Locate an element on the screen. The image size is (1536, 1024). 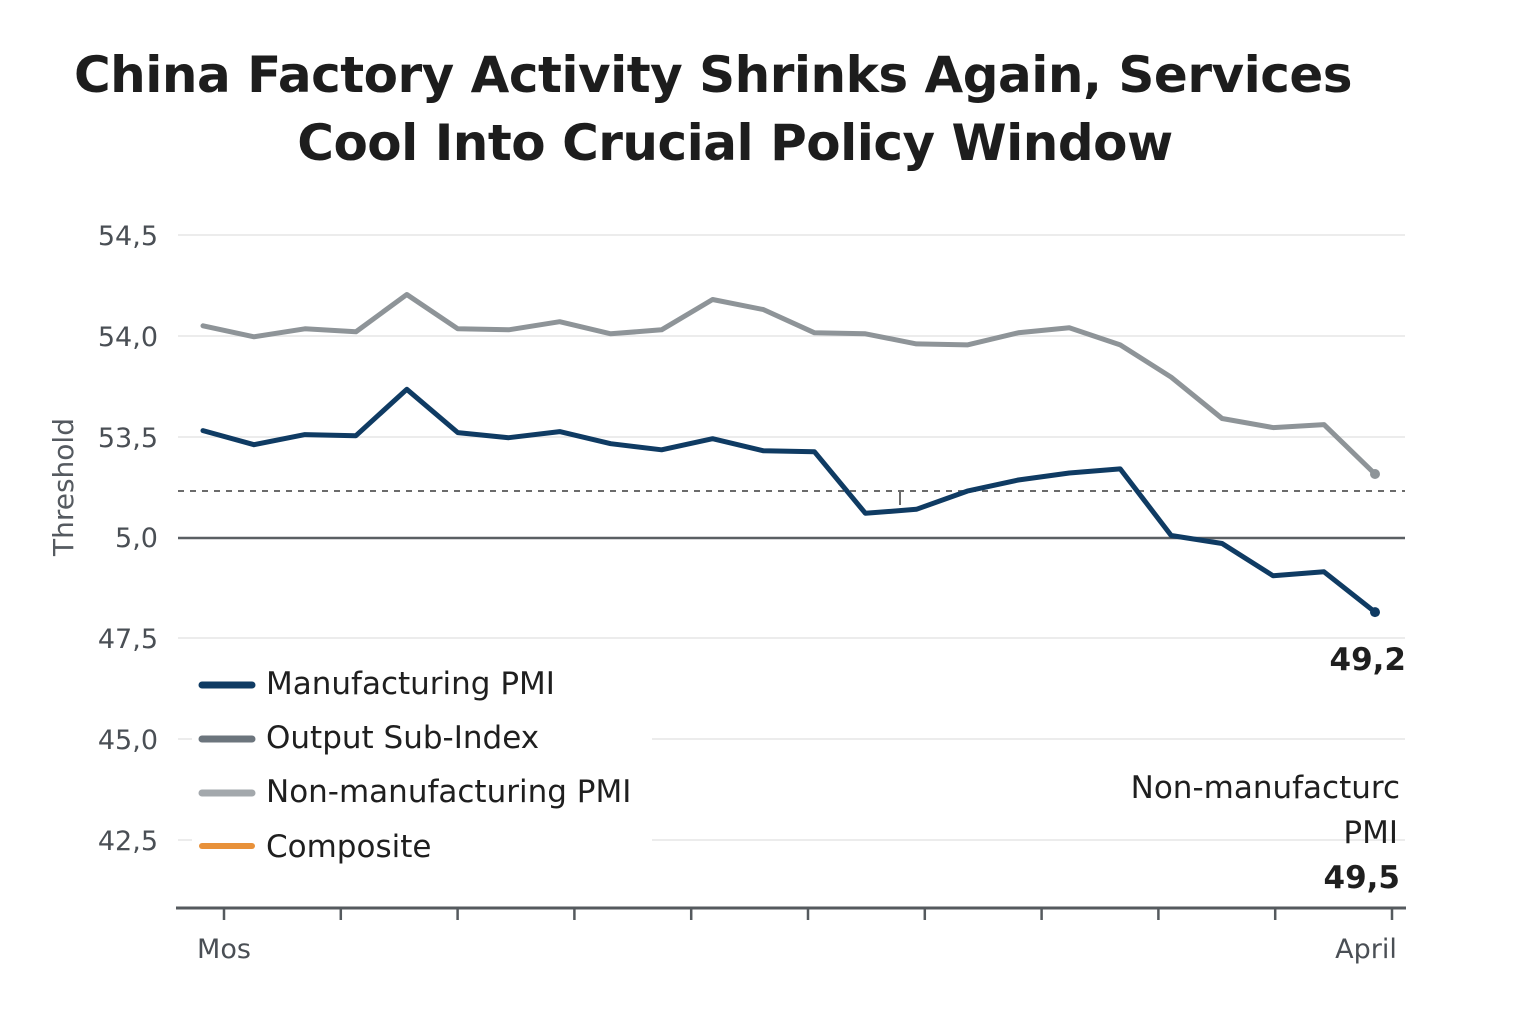
legend-label-nonmanufacturing: Non-manufacturing PMI is located at coordinates (448, 792).